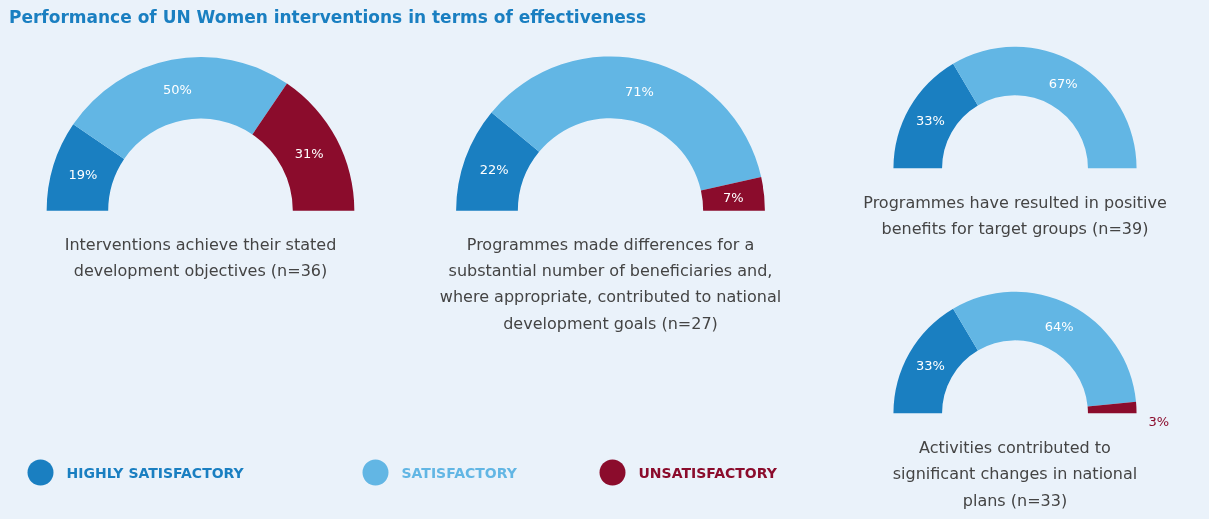 This screenshot has height=519, width=1209. What do you see at coordinates (610, 284) in the screenshot?
I see `text: Programmes made differences for a substantial number of beneficiaries and, where appropriate, contributed to national development goals (n=27)` at bounding box center [610, 284].